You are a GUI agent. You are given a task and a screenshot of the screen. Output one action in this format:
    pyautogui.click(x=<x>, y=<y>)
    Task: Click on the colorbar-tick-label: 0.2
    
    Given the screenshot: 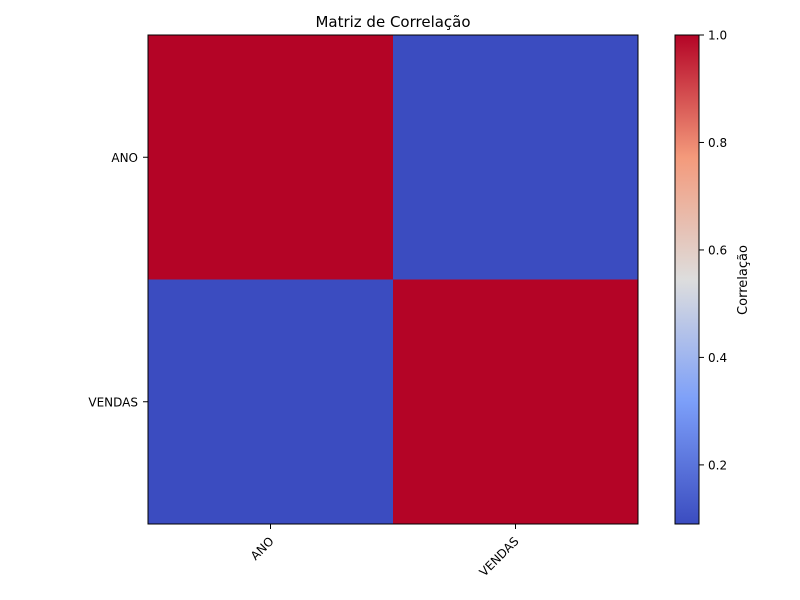 What is the action you would take?
    pyautogui.click(x=717, y=465)
    